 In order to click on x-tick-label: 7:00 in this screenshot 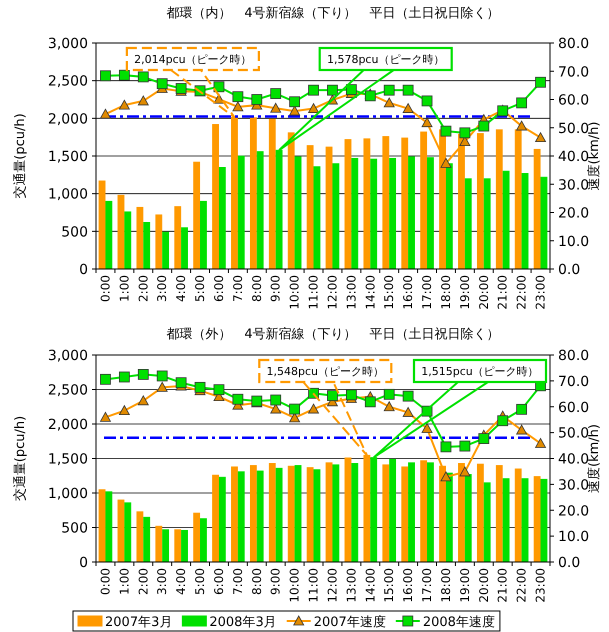, I will do `click(237, 581)`.